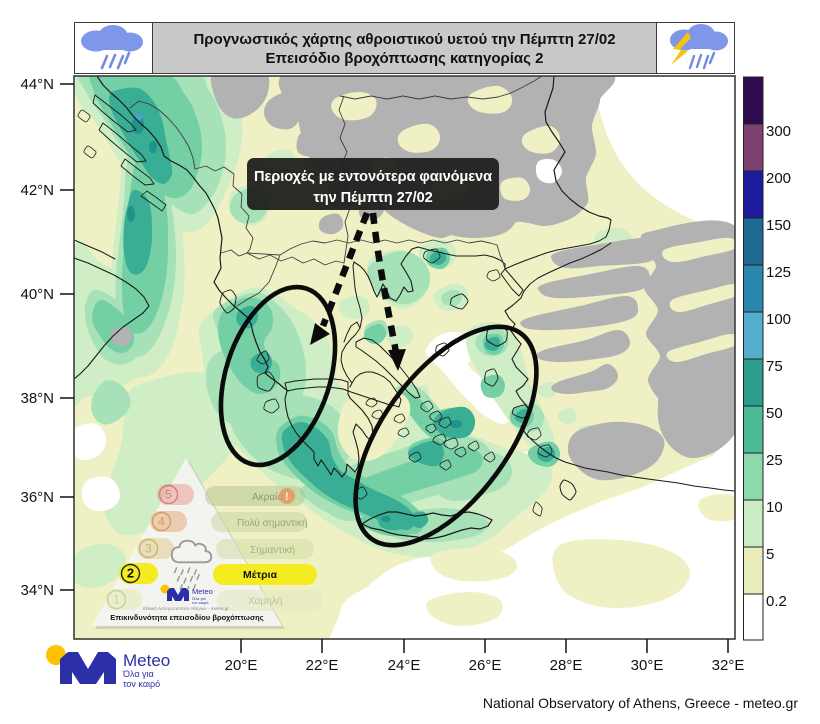 This screenshot has height=724, width=820. Describe the element at coordinates (265, 601) in the screenshot. I see `svg-text: Χαμηλή` at that location.